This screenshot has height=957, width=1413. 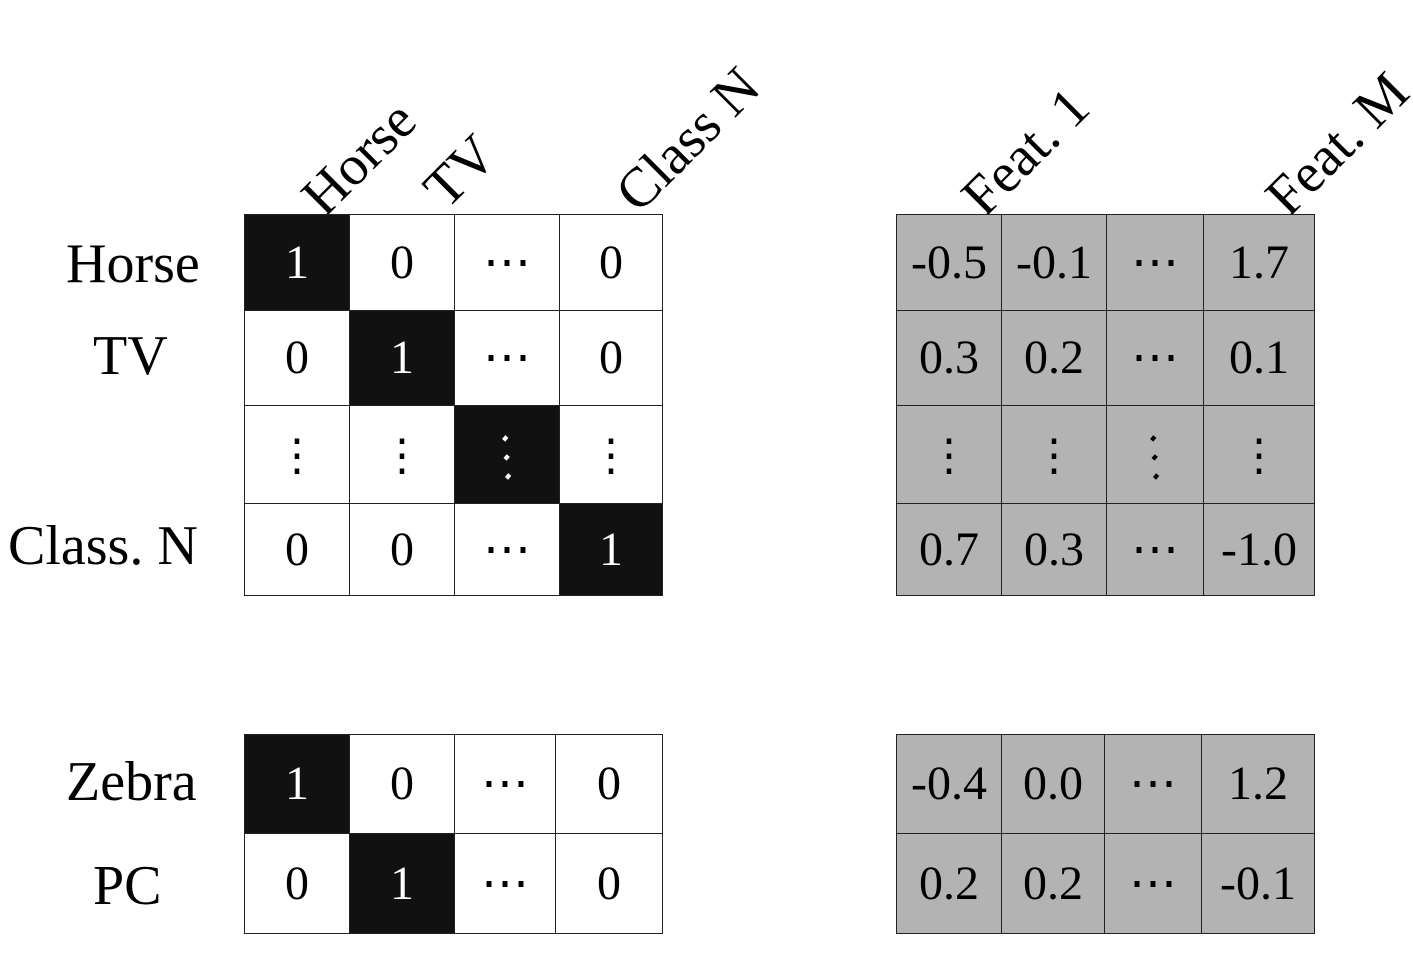 What do you see at coordinates (127, 886) in the screenshot?
I see `row-label-pc: PC` at bounding box center [127, 886].